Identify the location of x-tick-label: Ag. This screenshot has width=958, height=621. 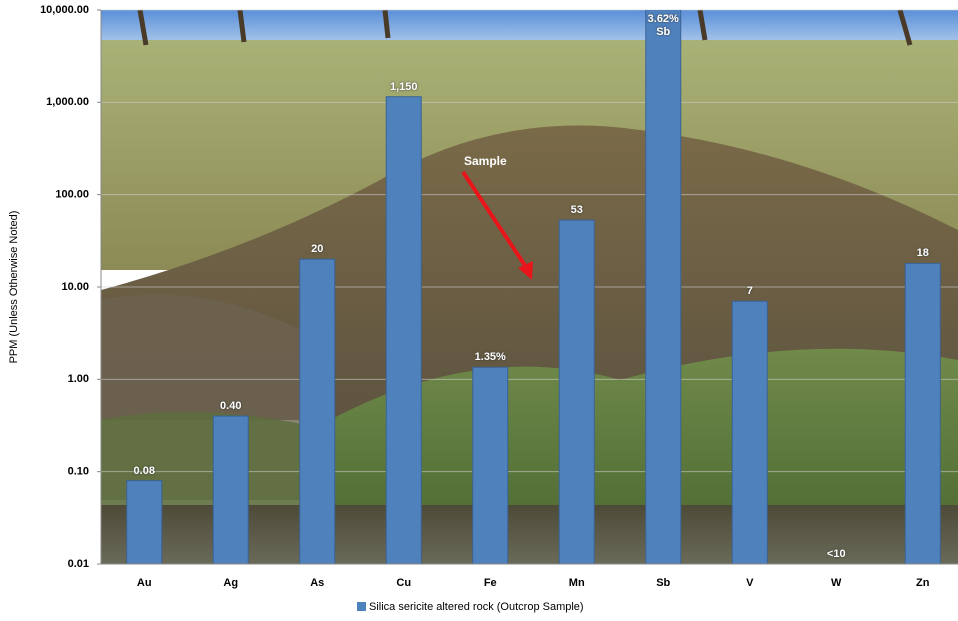
(230, 583).